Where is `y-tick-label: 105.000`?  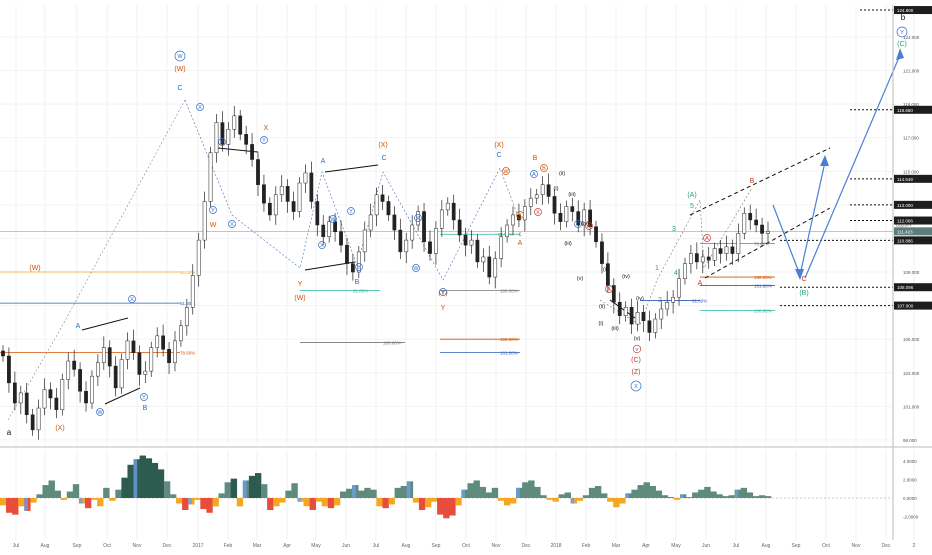
y-tick-label: 105.000 is located at coordinates (911, 339).